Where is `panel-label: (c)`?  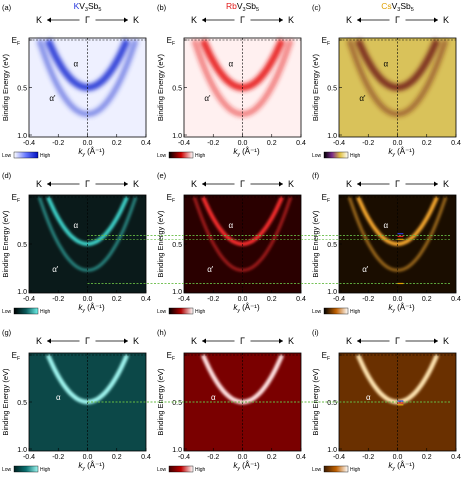
panel-label: (c) is located at coordinates (316, 7).